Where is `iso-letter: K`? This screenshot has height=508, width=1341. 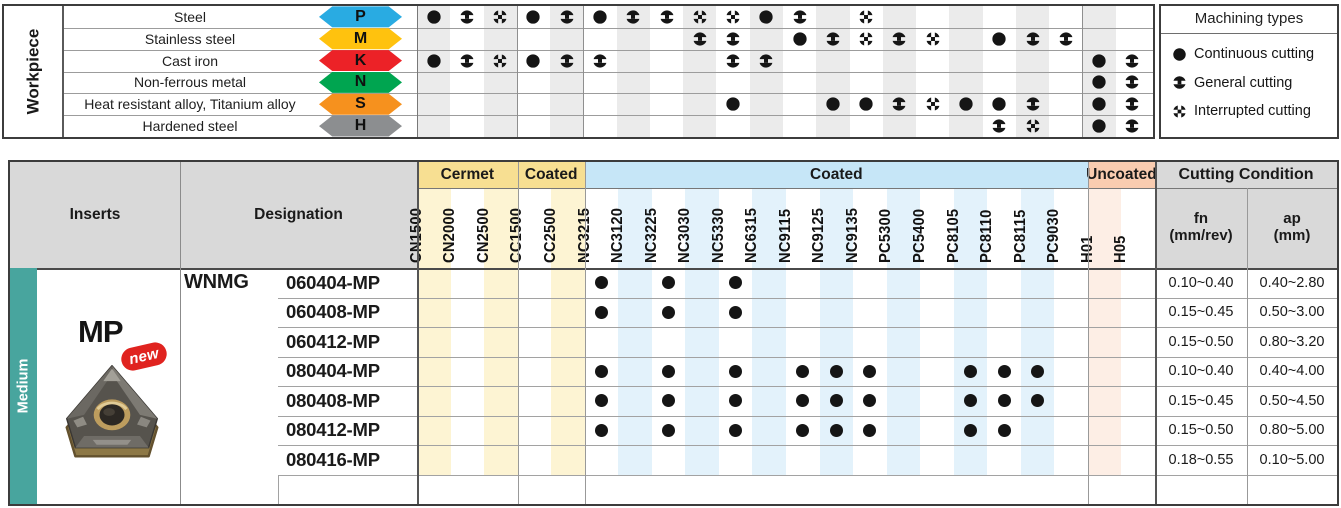 iso-letter: K is located at coordinates (360, 60).